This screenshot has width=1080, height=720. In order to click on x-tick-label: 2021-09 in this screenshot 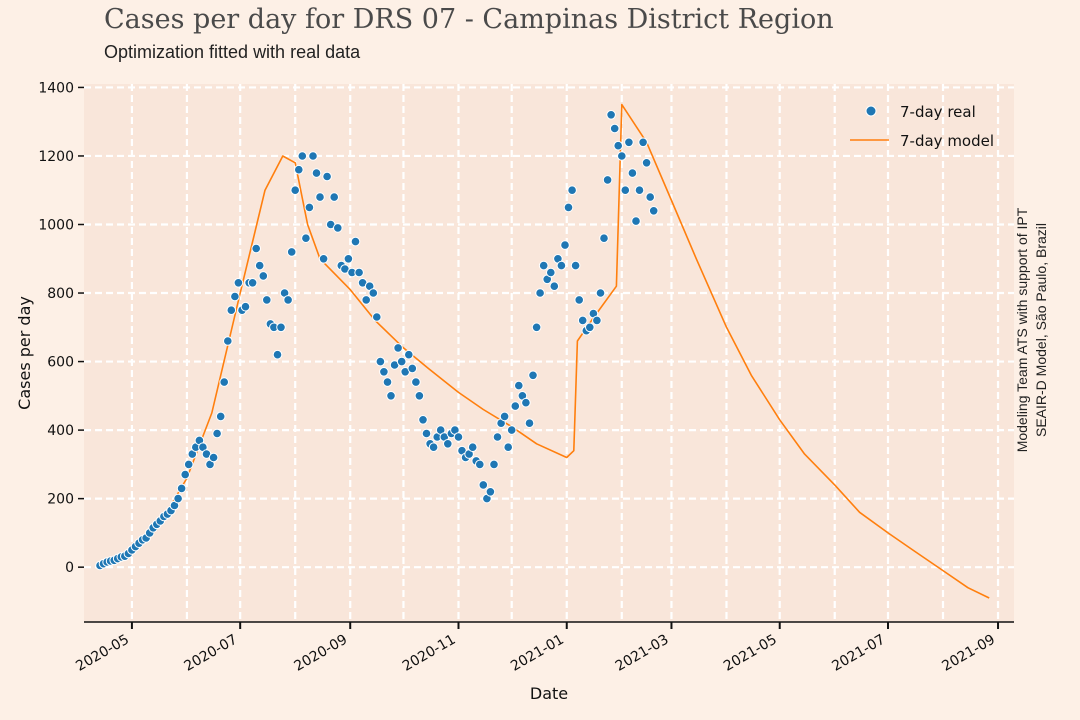, I will do `click(968, 653)`.